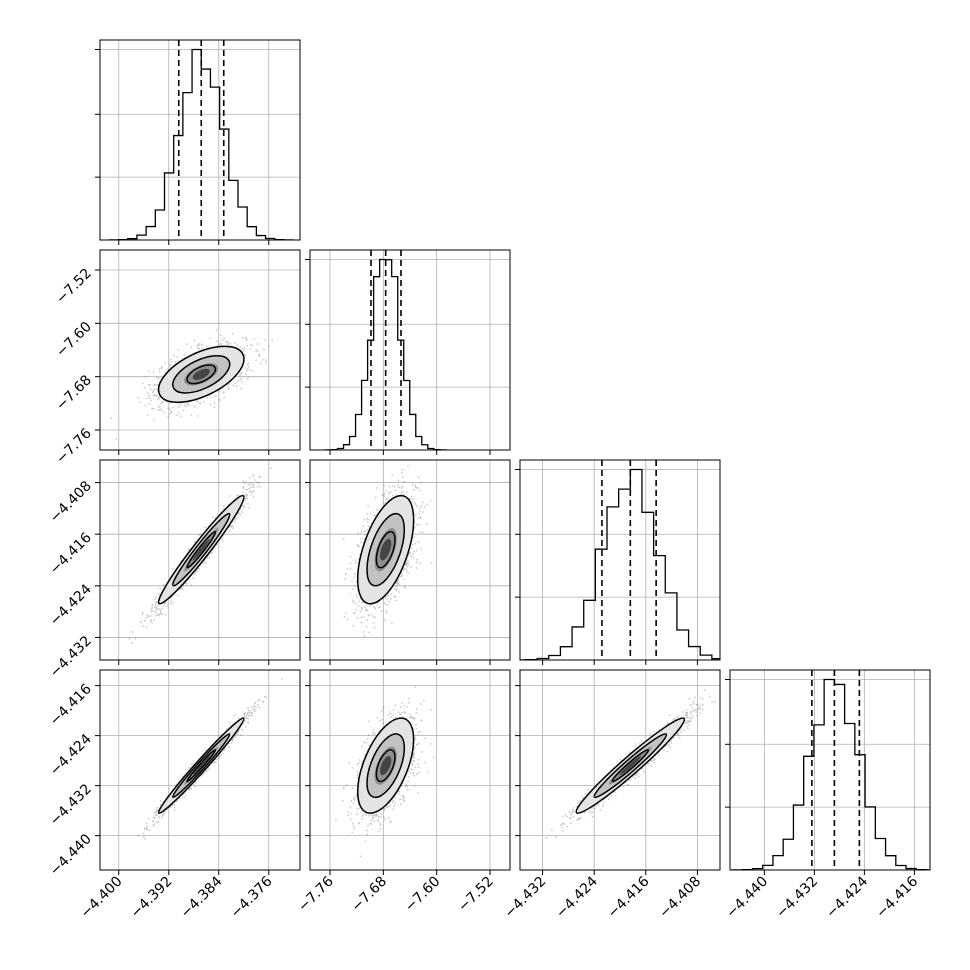  What do you see at coordinates (202, 897) in the screenshot?
I see `x-tick-label: −4.384` at bounding box center [202, 897].